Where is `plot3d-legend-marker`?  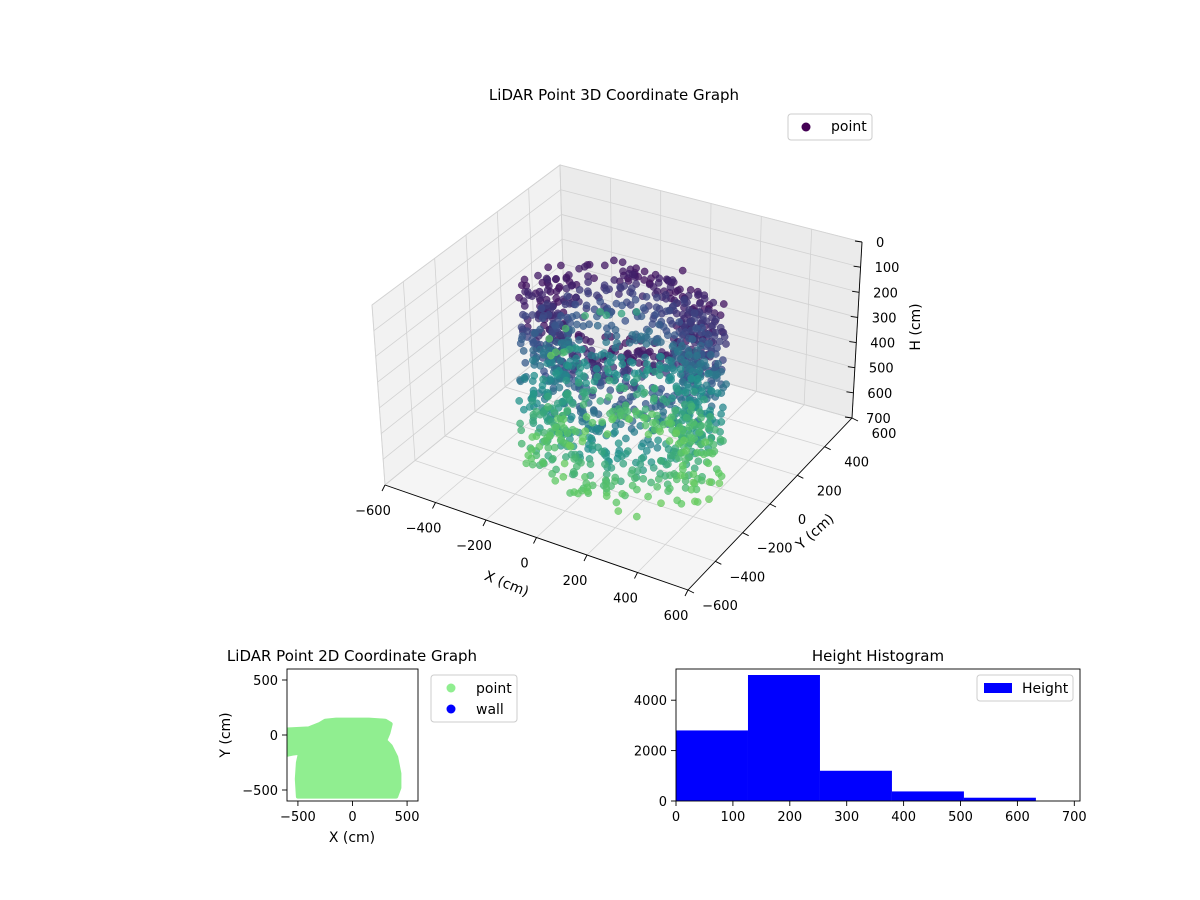 plot3d-legend-marker is located at coordinates (806, 127).